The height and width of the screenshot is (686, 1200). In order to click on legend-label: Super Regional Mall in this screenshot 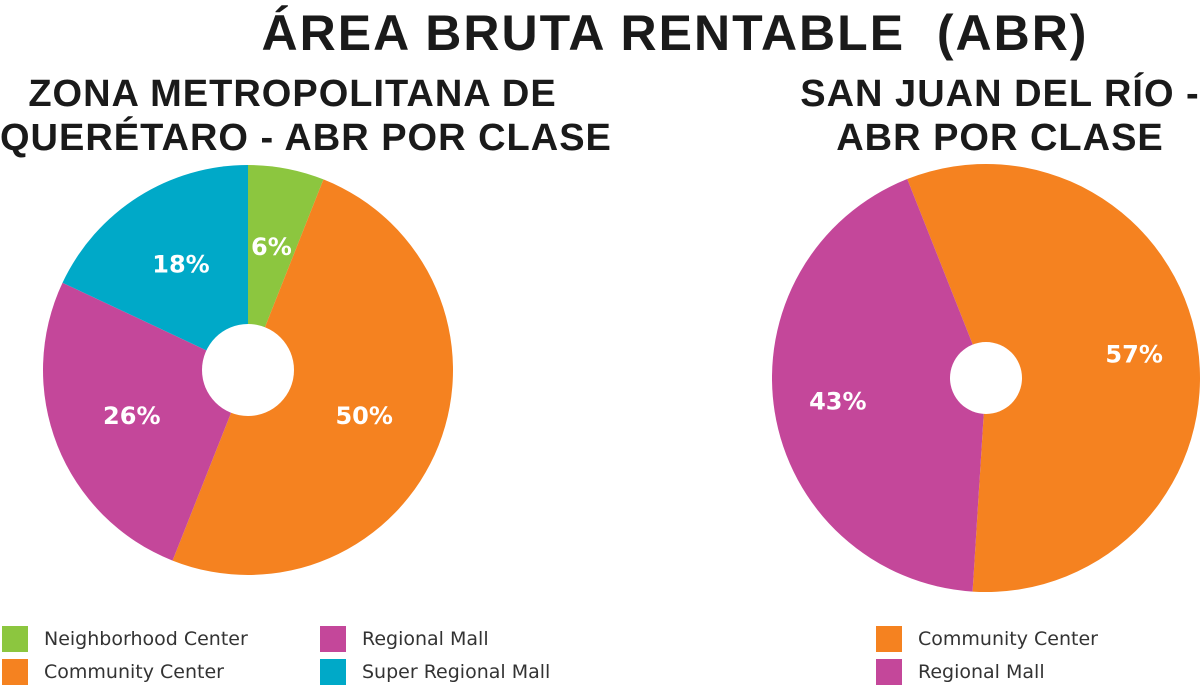, I will do `click(456, 672)`.